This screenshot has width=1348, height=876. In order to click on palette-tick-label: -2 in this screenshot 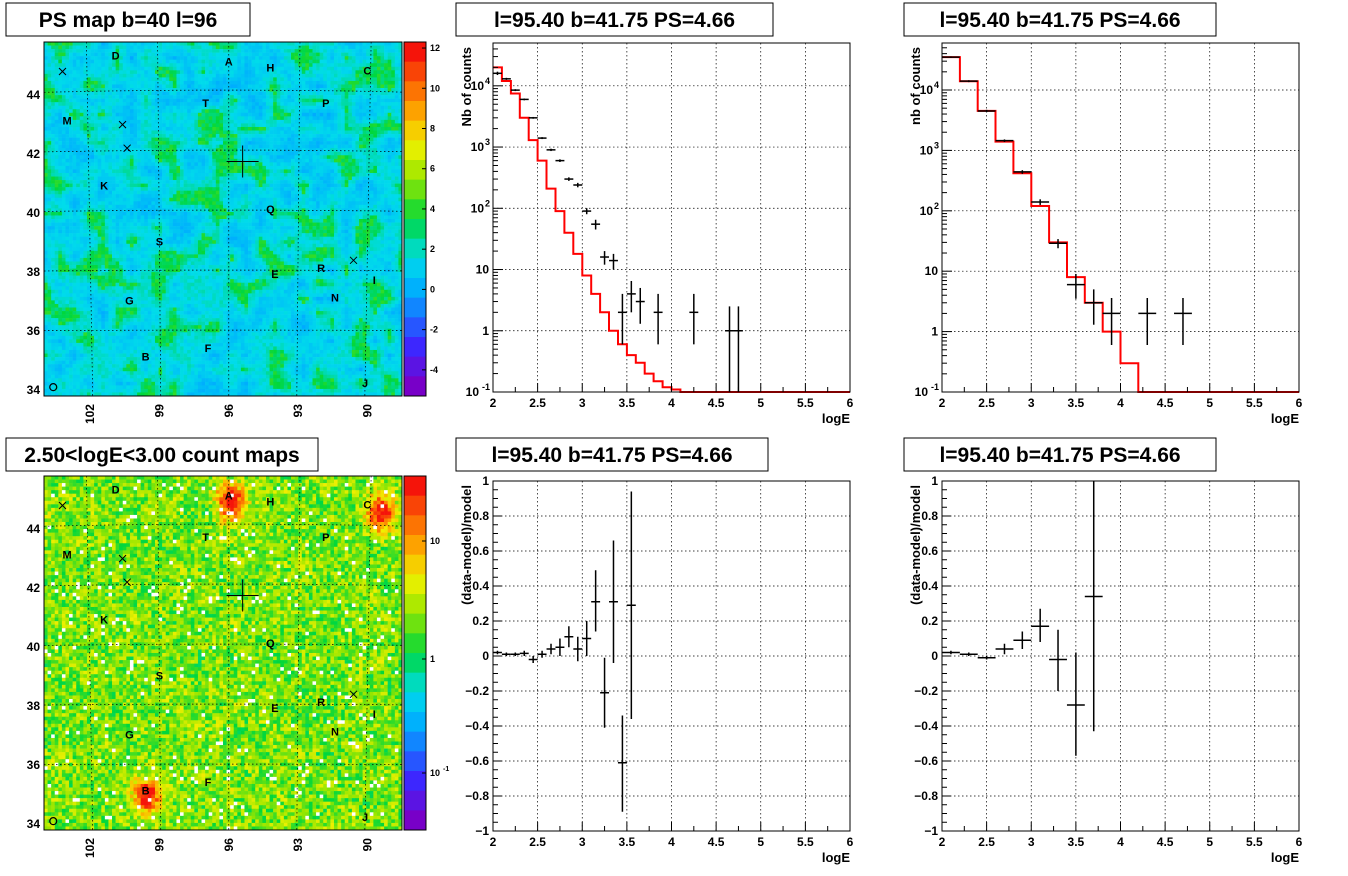, I will do `click(434, 330)`.